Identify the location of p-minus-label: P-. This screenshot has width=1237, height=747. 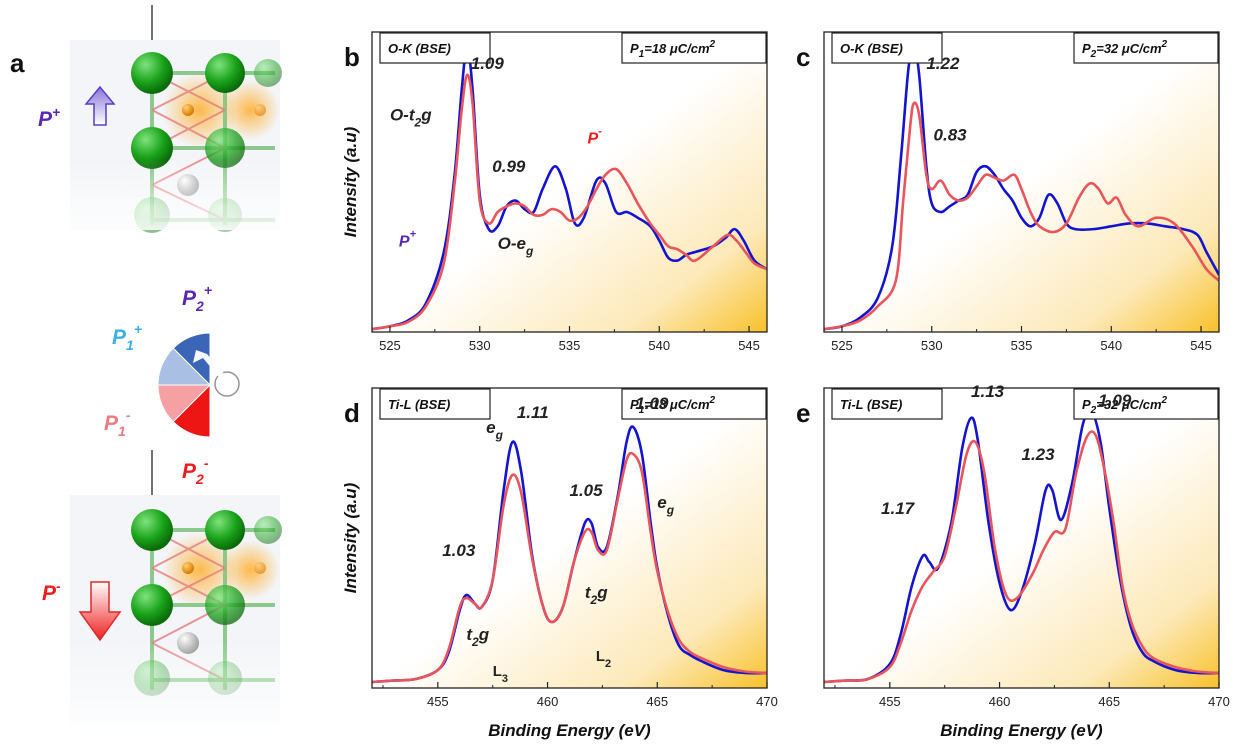
(51, 591).